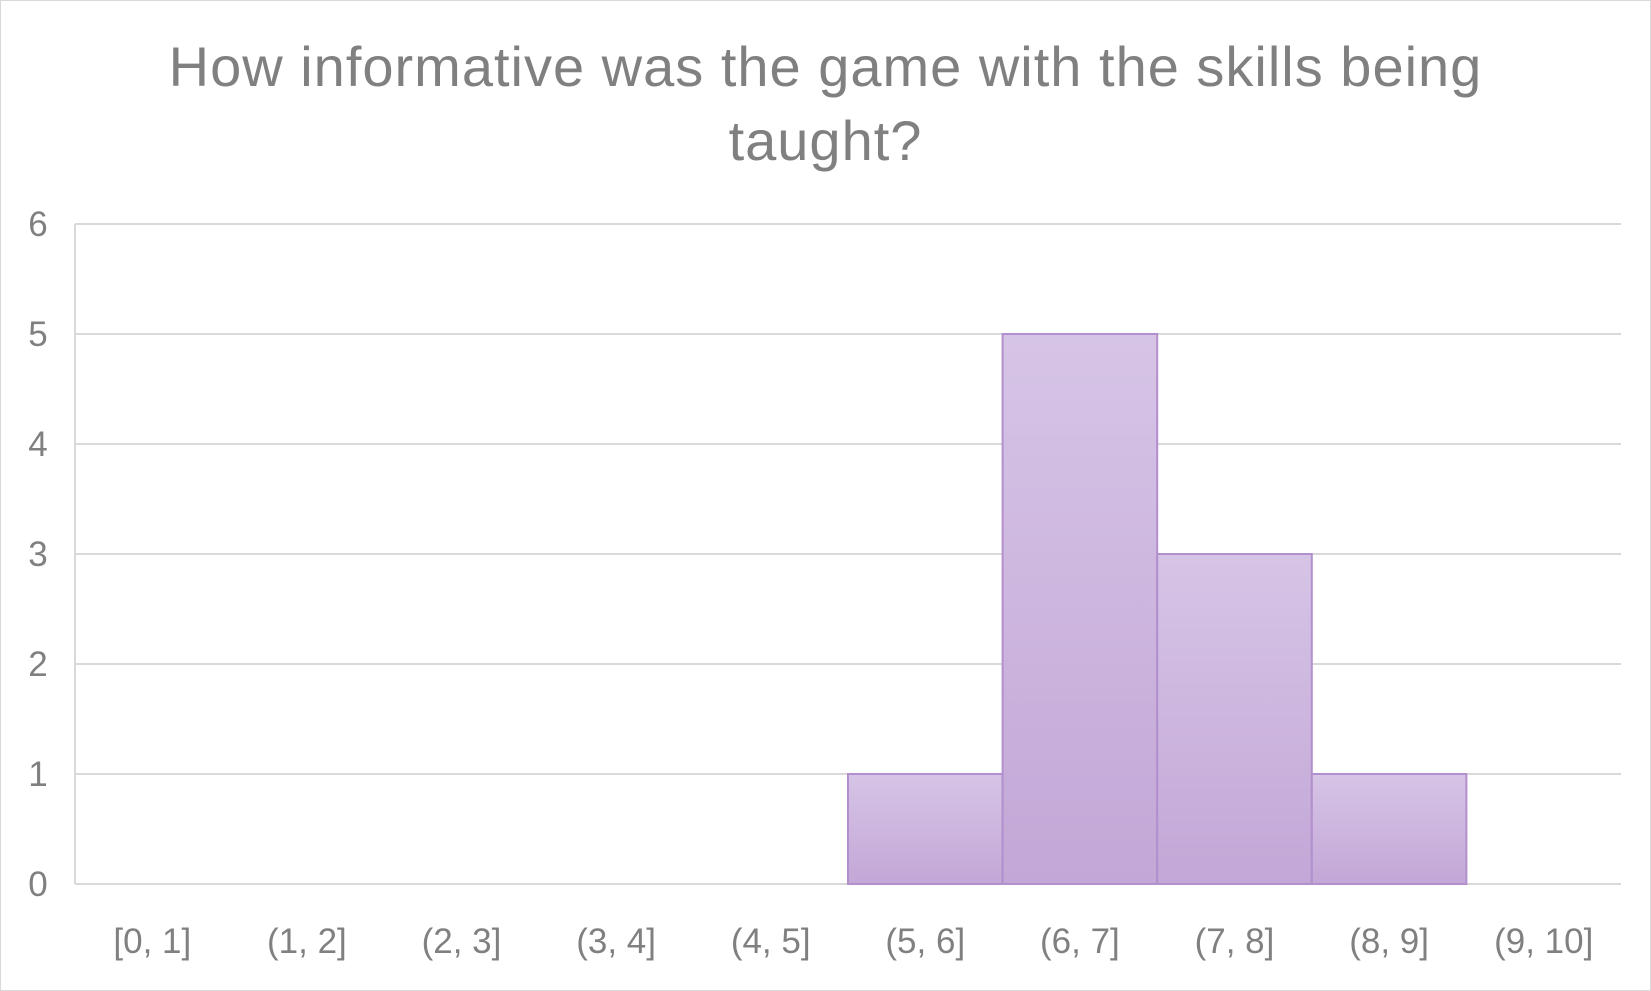 This screenshot has width=1651, height=991. I want to click on x-tick-label: (5, 6], so click(925, 941).